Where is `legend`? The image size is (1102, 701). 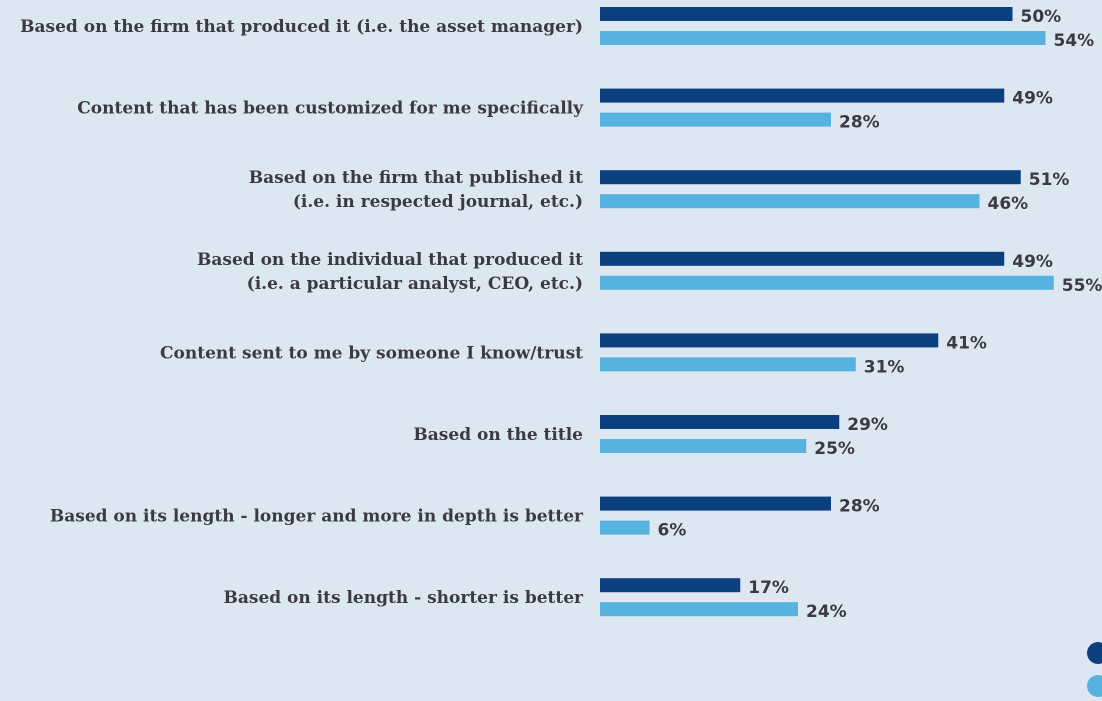 legend is located at coordinates (1094, 669).